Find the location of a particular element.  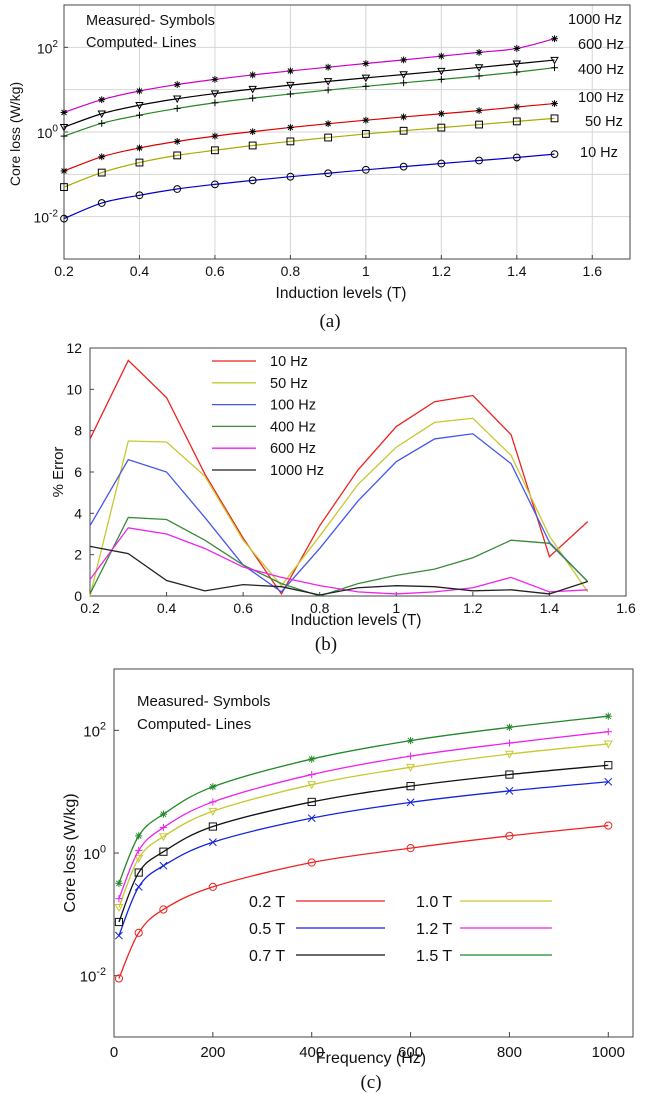

chart-a-ytick-label: 100 is located at coordinates (48, 132).